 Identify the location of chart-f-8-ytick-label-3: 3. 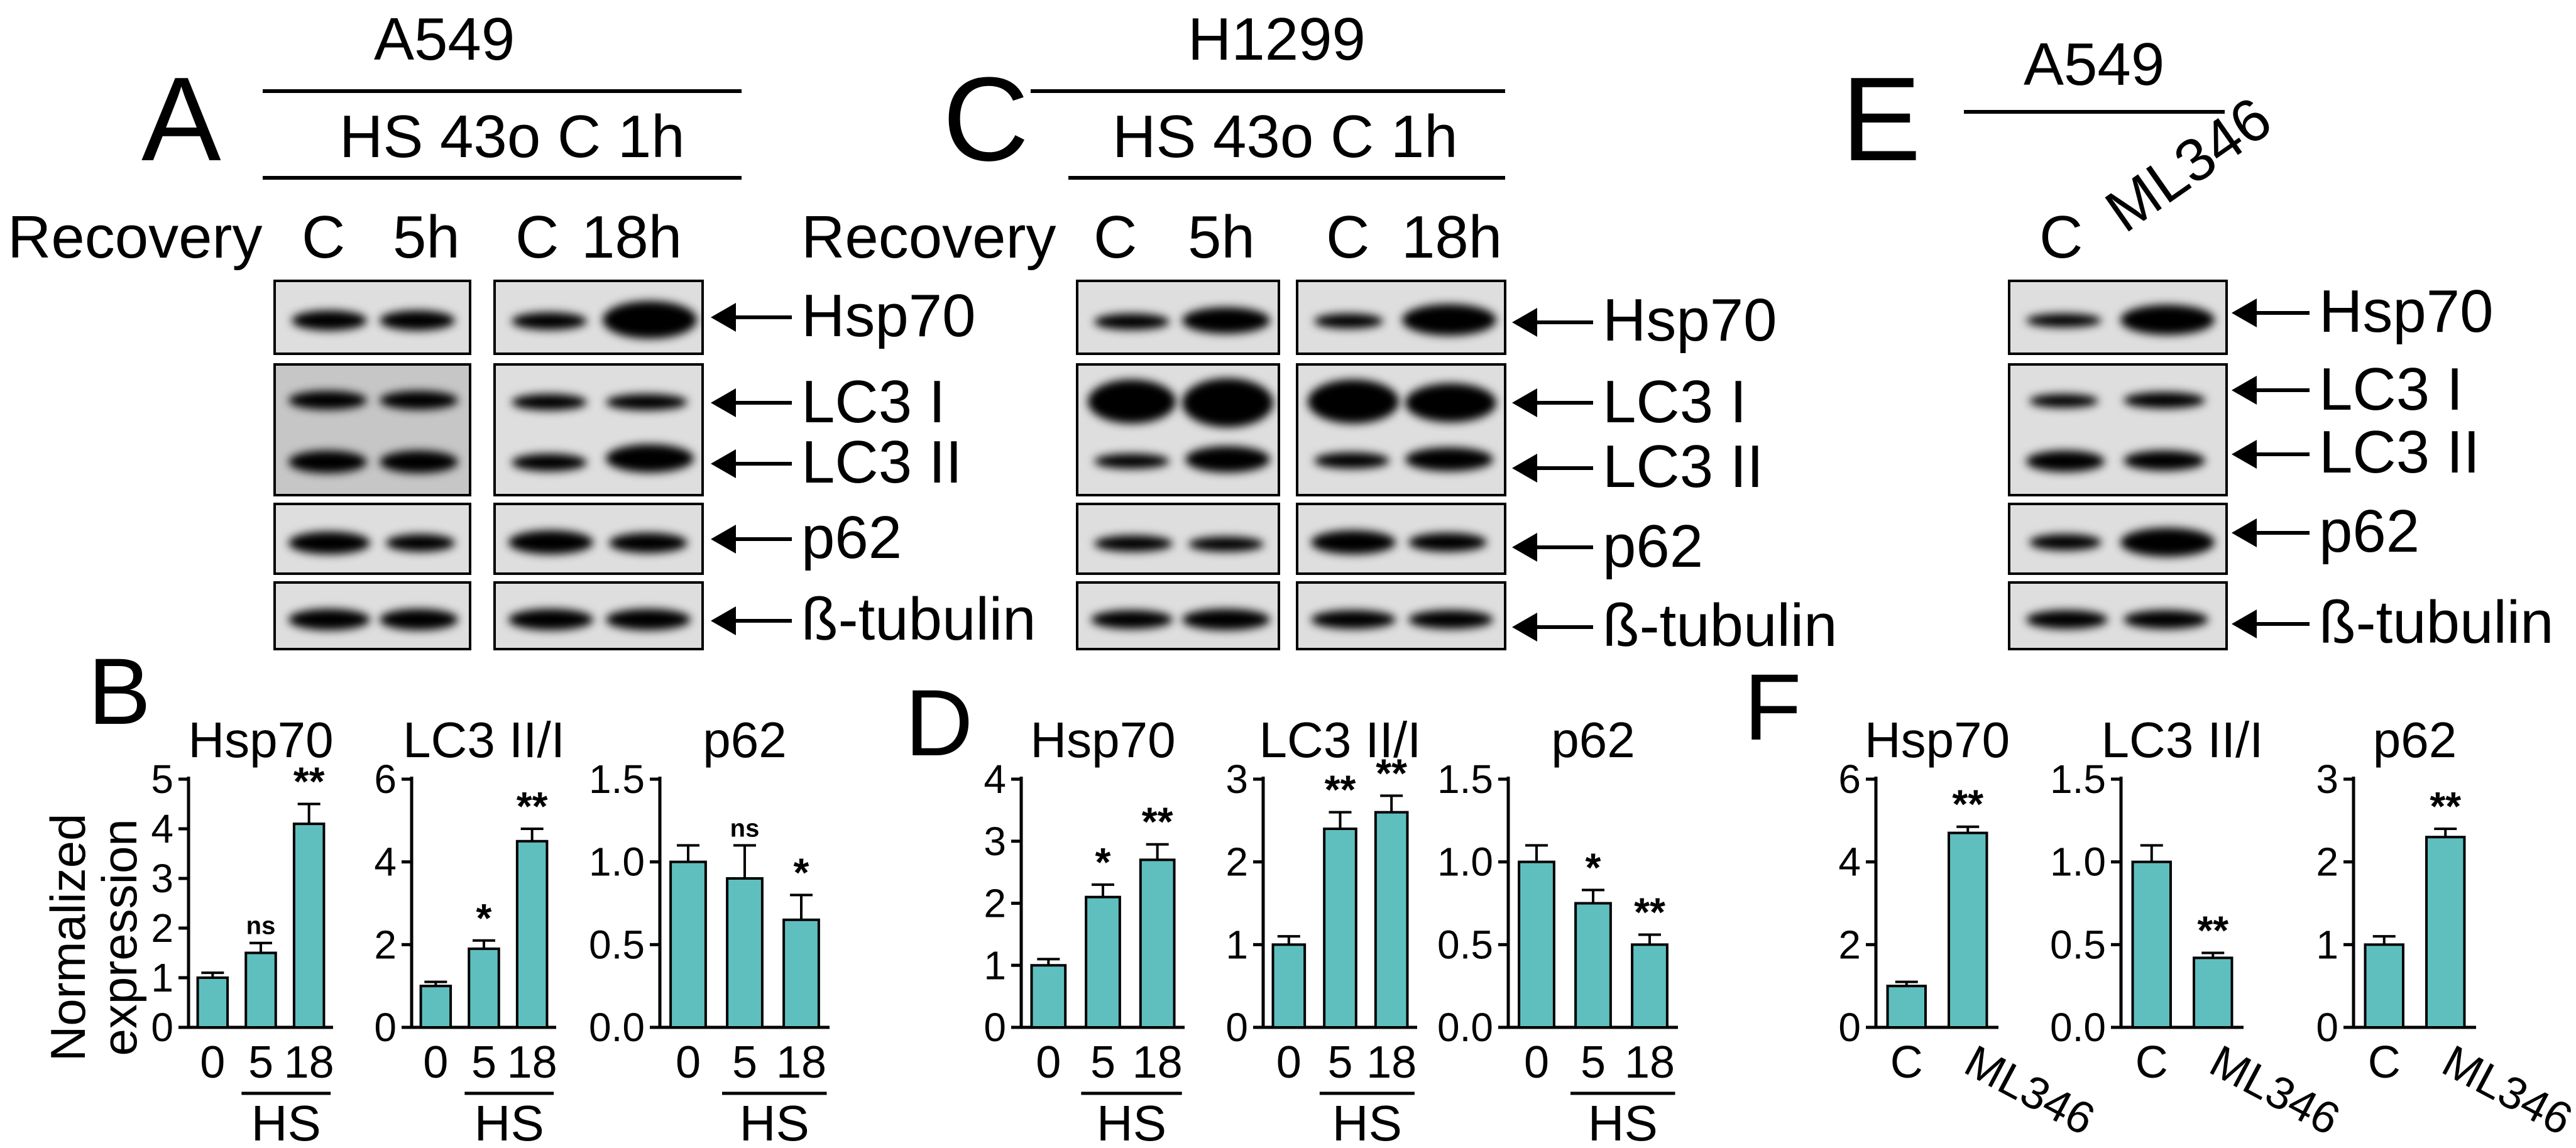
(2327, 779).